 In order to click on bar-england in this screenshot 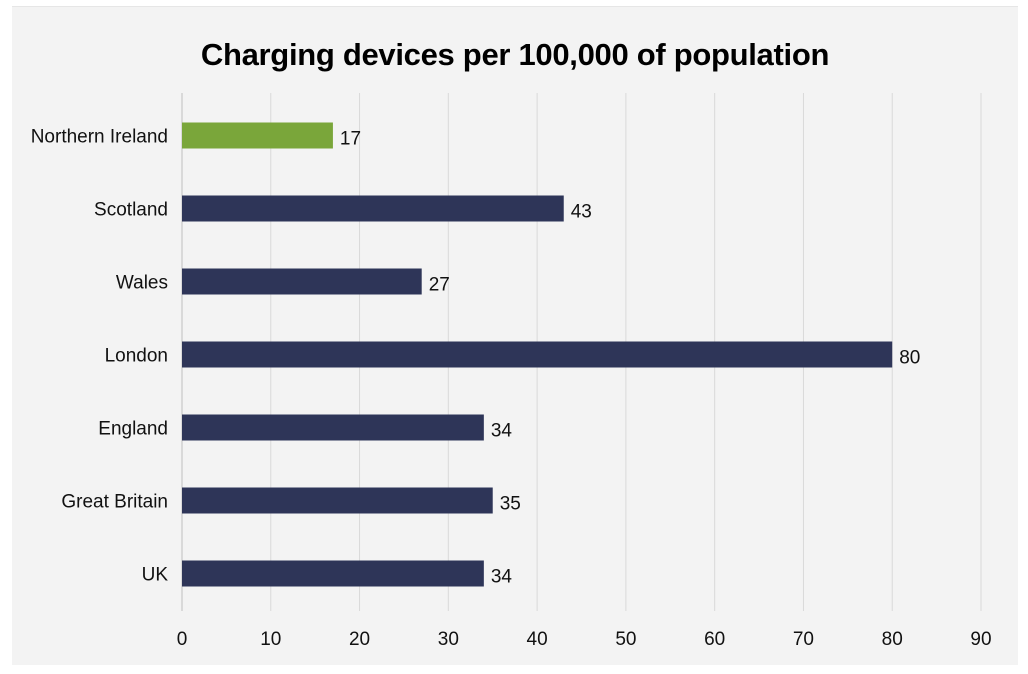, I will do `click(333, 427)`.